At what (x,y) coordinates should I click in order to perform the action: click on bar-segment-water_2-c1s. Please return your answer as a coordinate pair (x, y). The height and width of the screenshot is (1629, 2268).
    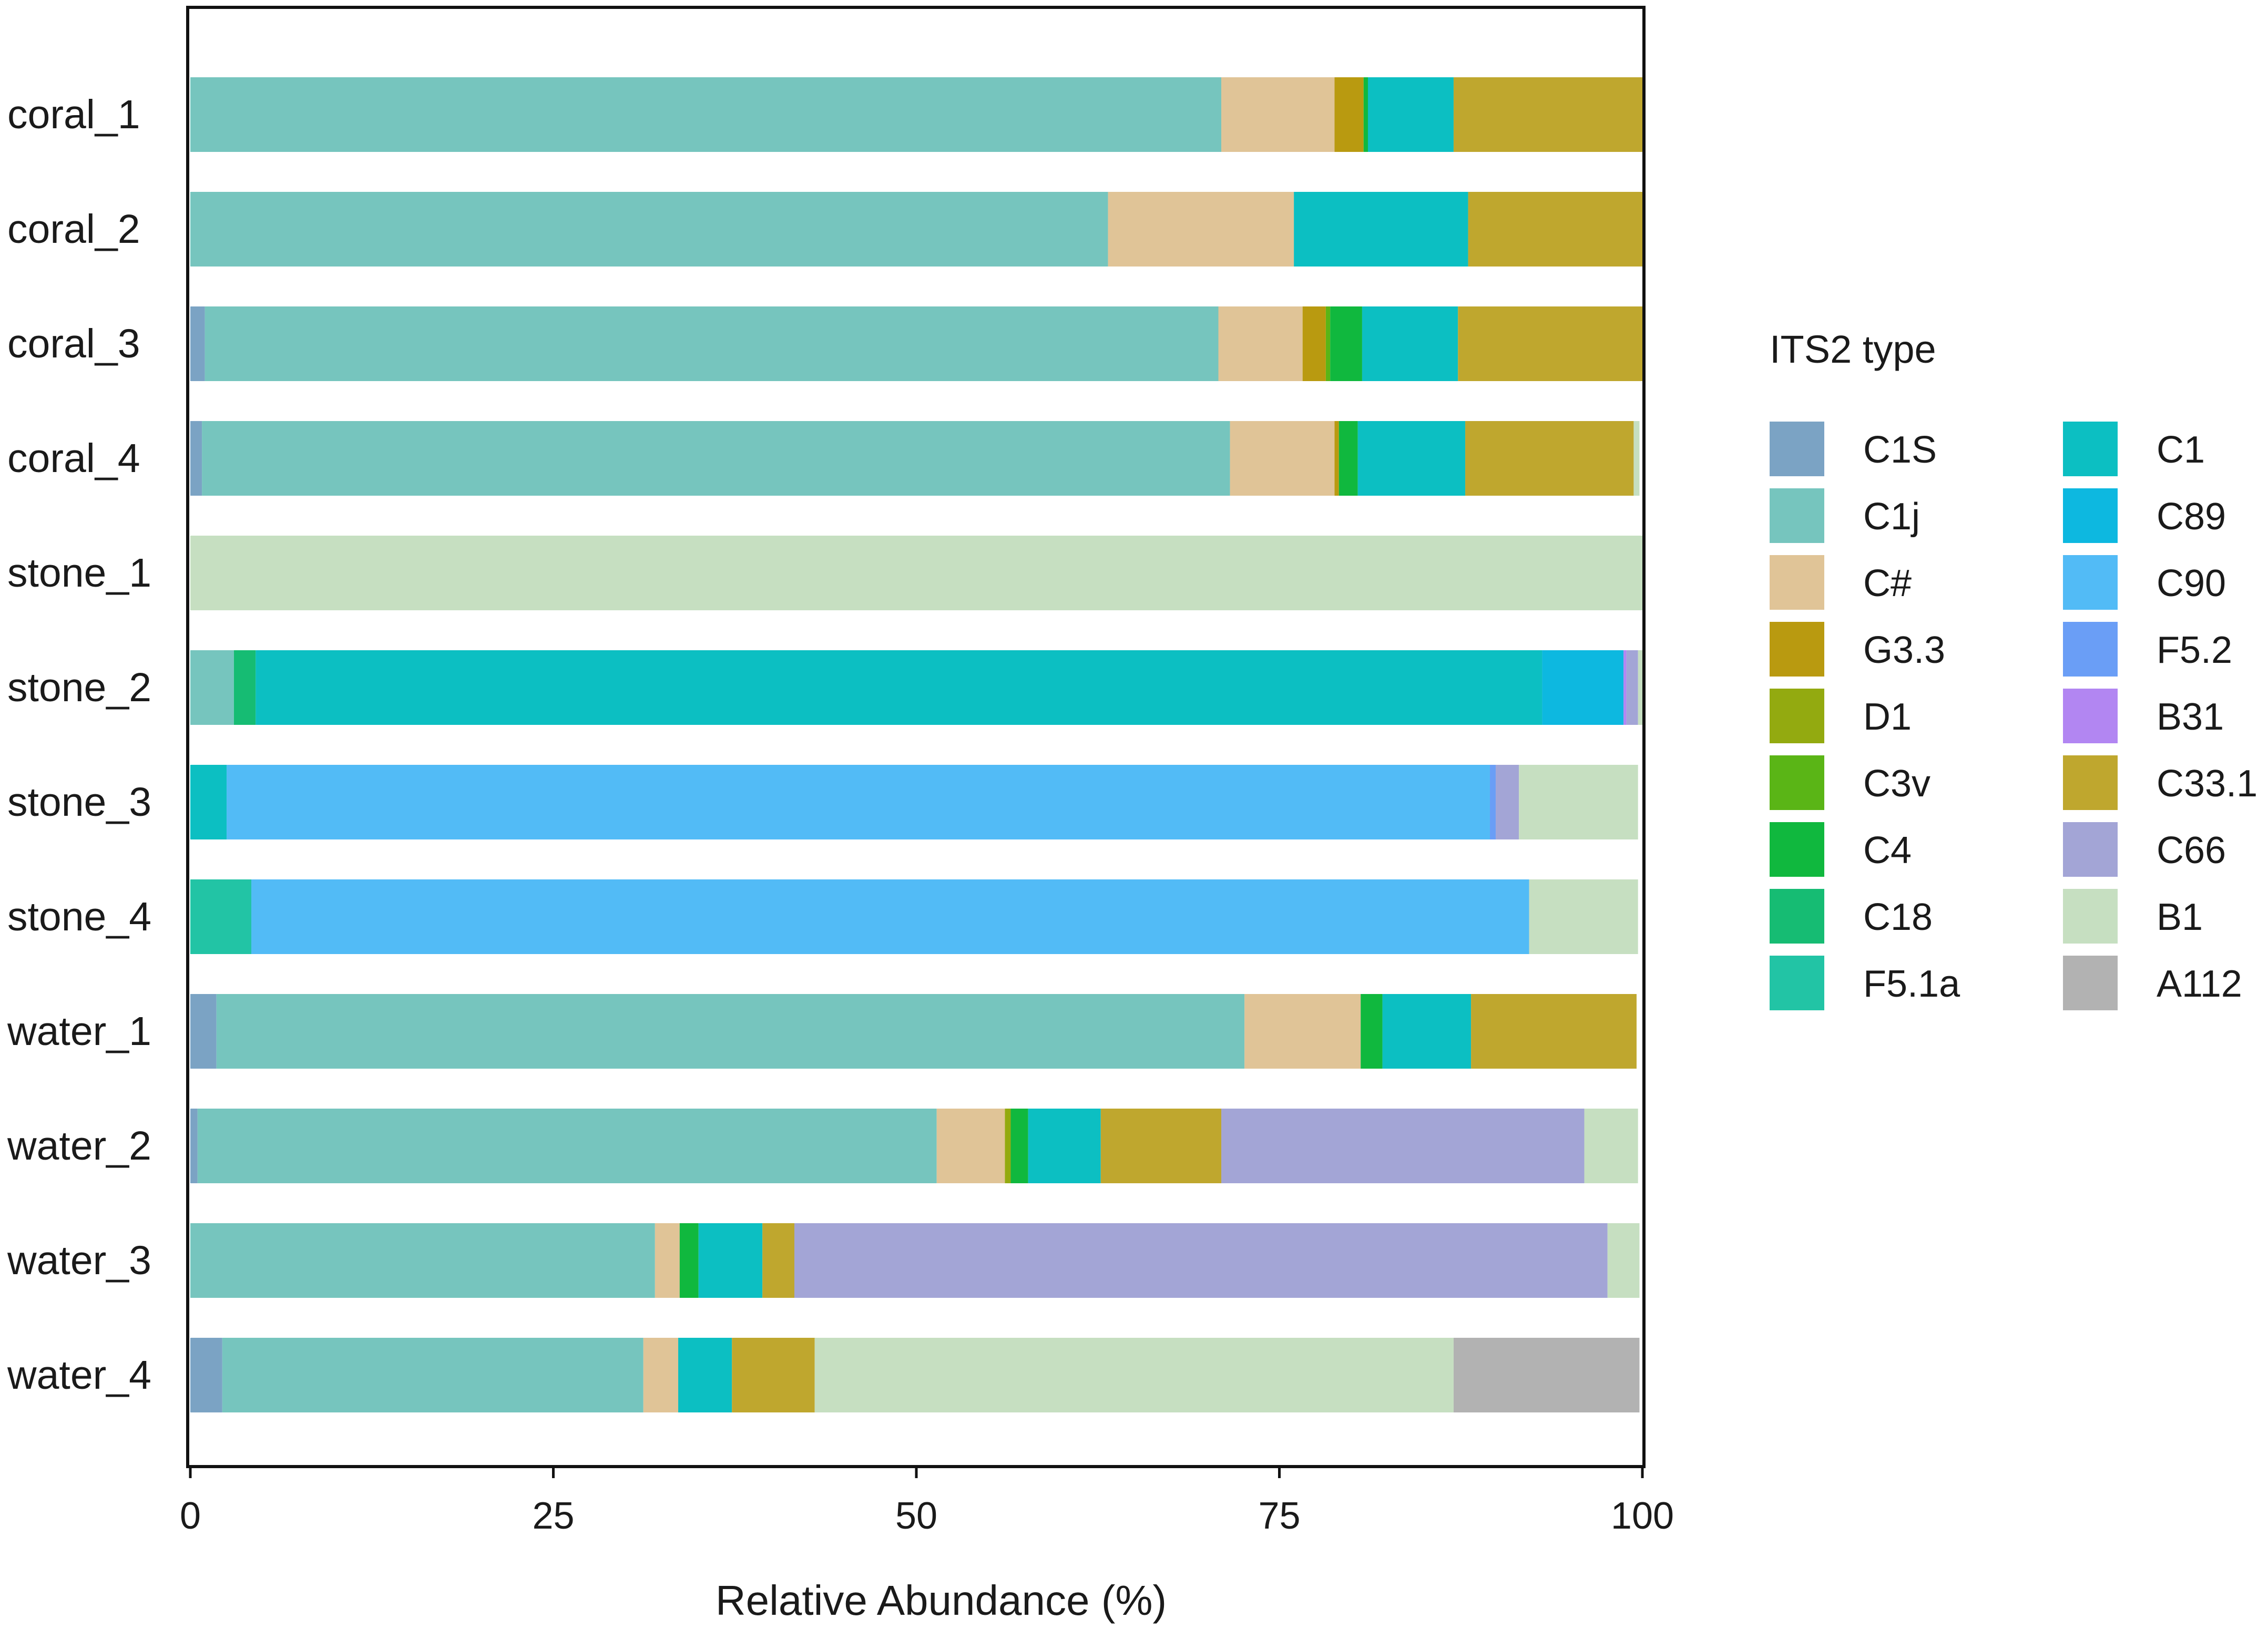
    Looking at the image, I should click on (194, 1146).